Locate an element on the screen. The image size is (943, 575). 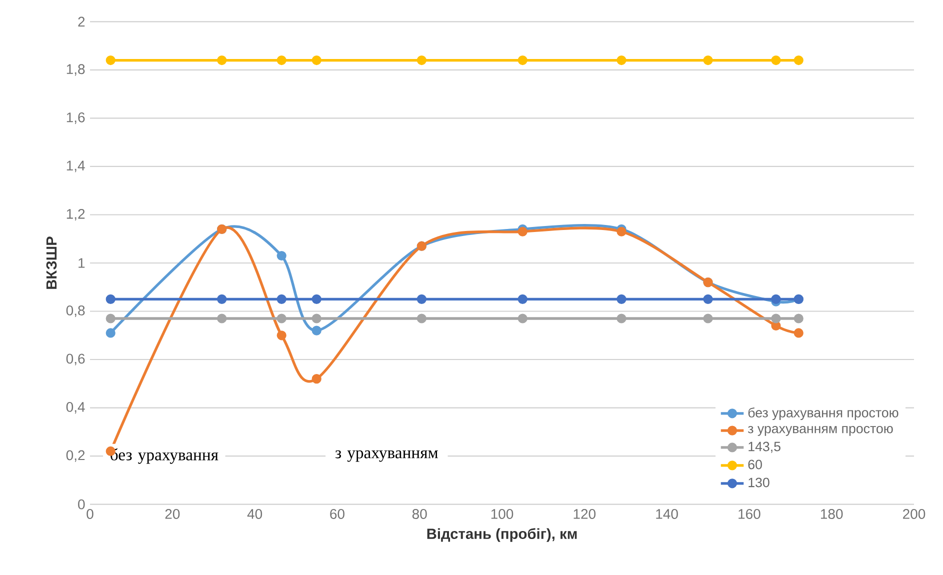
x-axis-title: Відстань (пробіг), км is located at coordinates (502, 535).